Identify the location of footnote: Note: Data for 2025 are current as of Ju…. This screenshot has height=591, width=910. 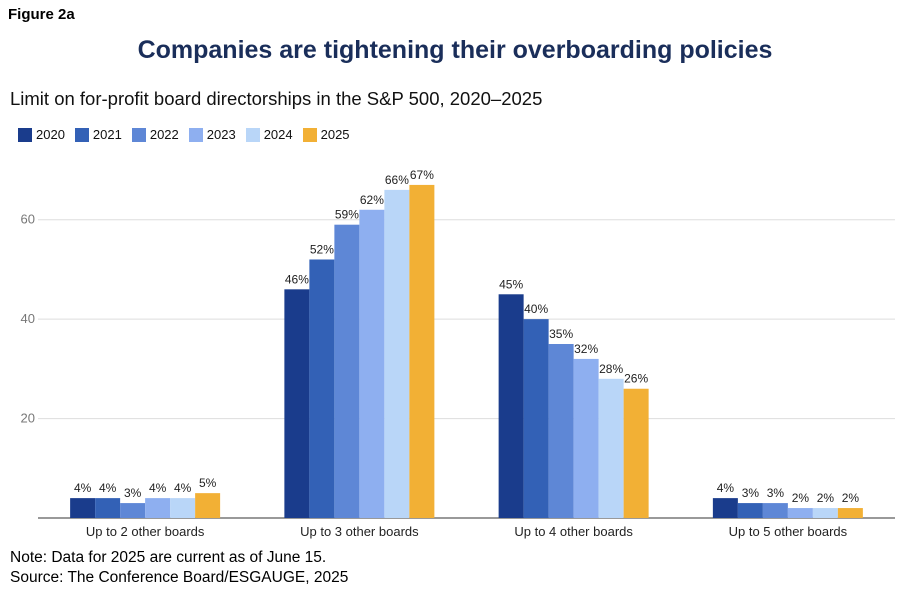
(179, 568).